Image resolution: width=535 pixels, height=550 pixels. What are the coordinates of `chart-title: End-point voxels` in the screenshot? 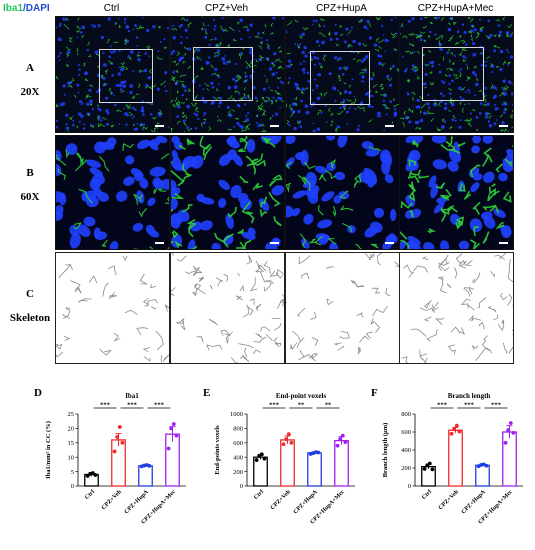 It's located at (301, 396).